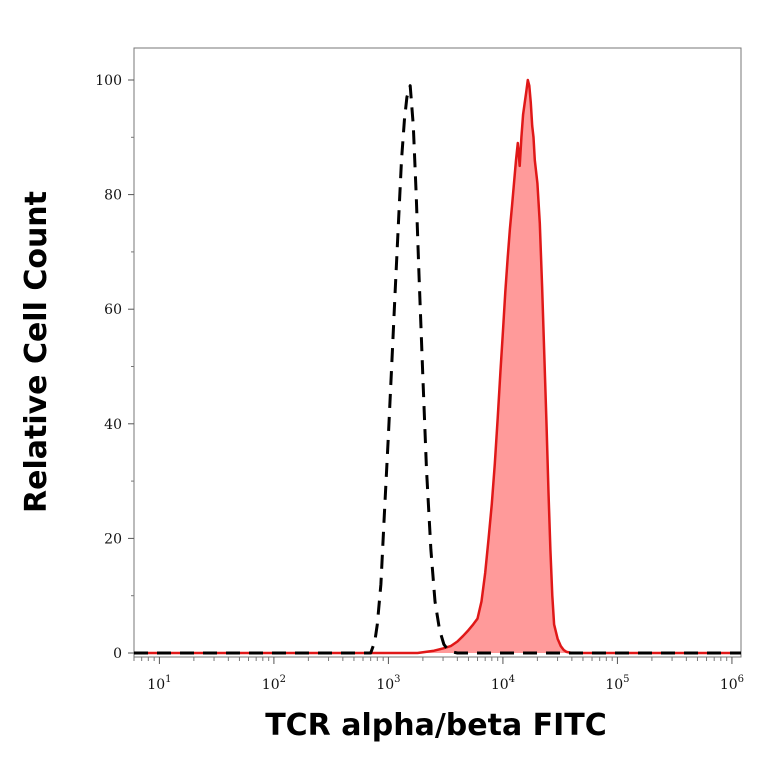  What do you see at coordinates (113, 196) in the screenshot?
I see `y-tick-label: 80` at bounding box center [113, 196].